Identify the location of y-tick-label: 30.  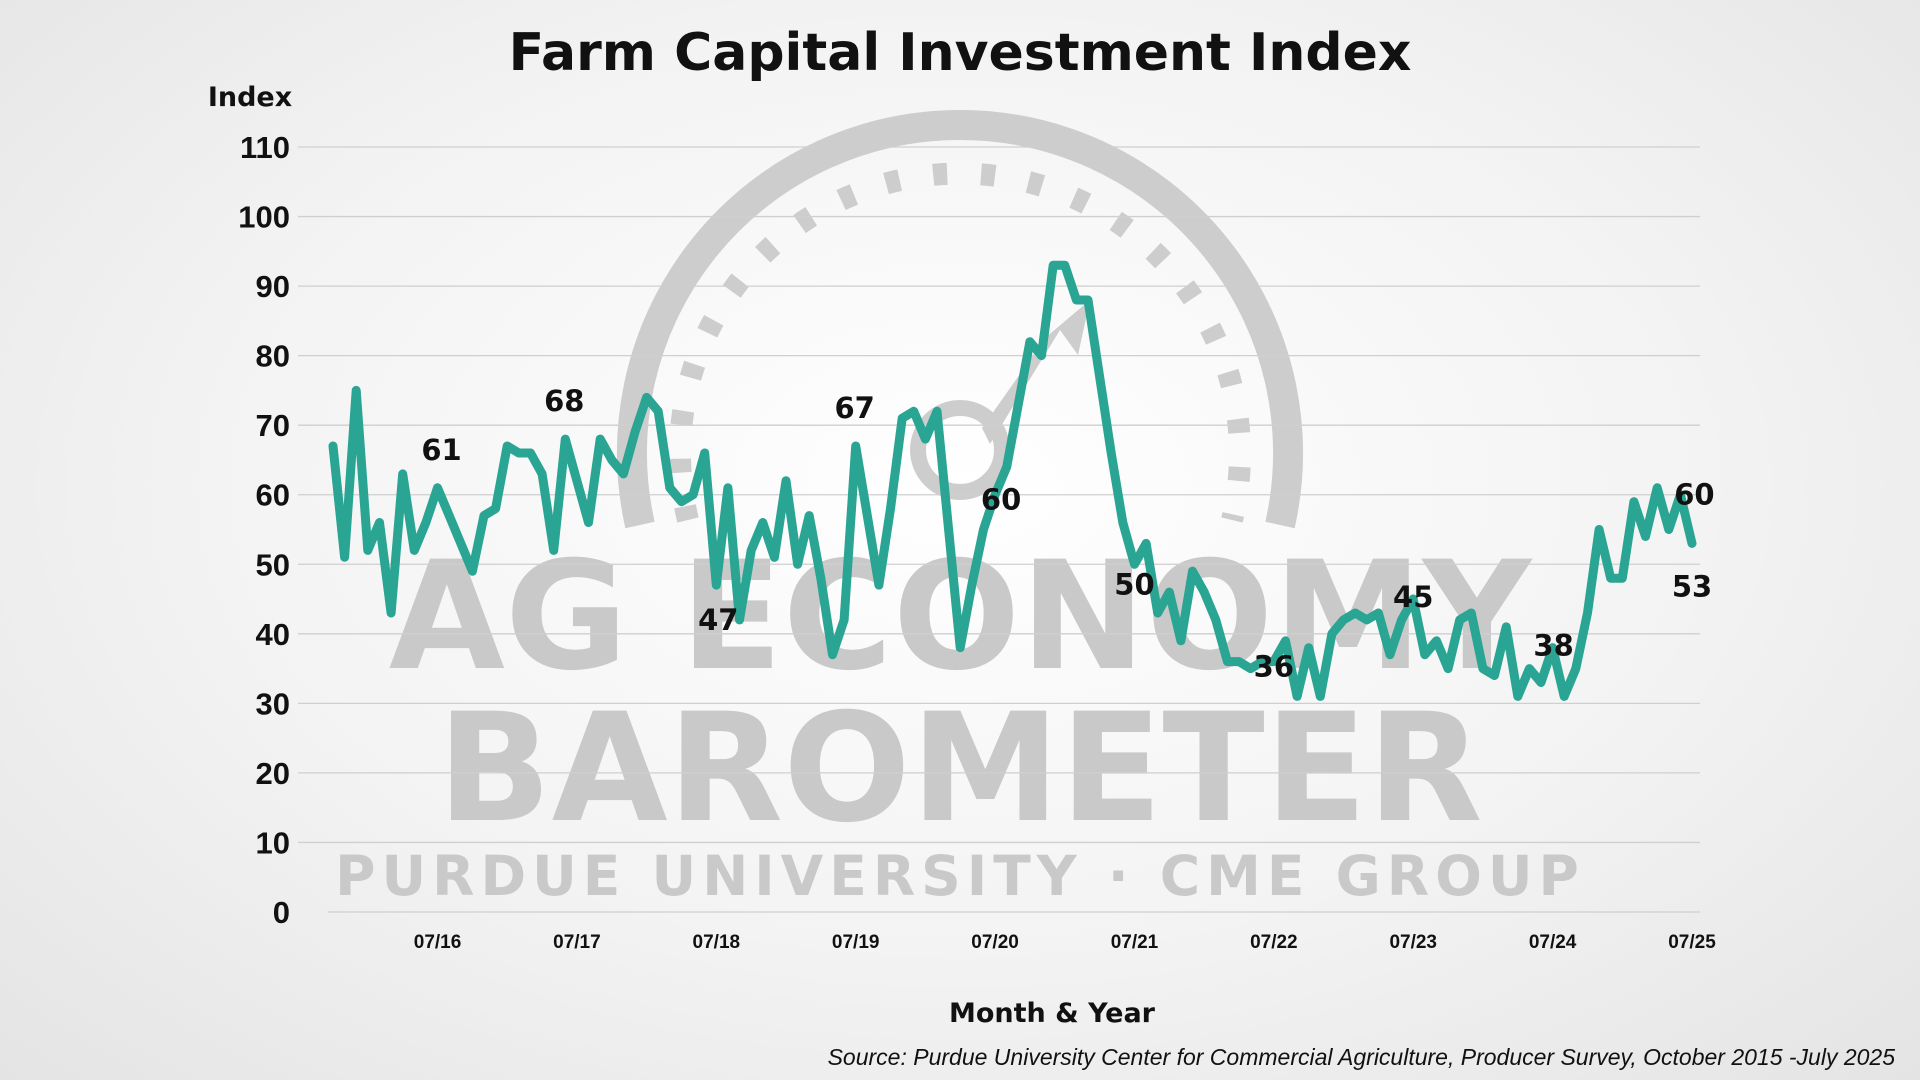
(273, 703).